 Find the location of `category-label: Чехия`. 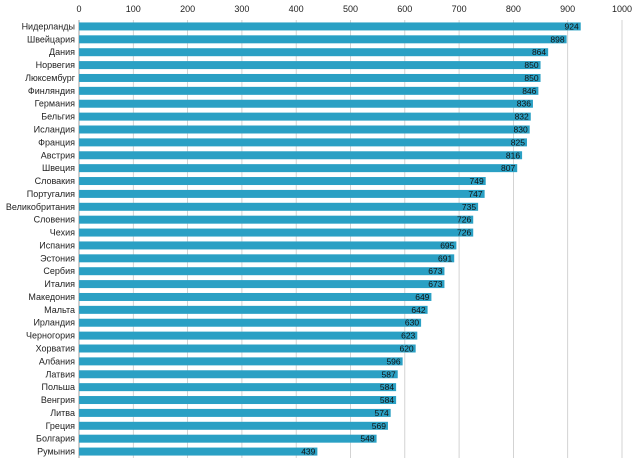

category-label: Чехия is located at coordinates (62, 233).